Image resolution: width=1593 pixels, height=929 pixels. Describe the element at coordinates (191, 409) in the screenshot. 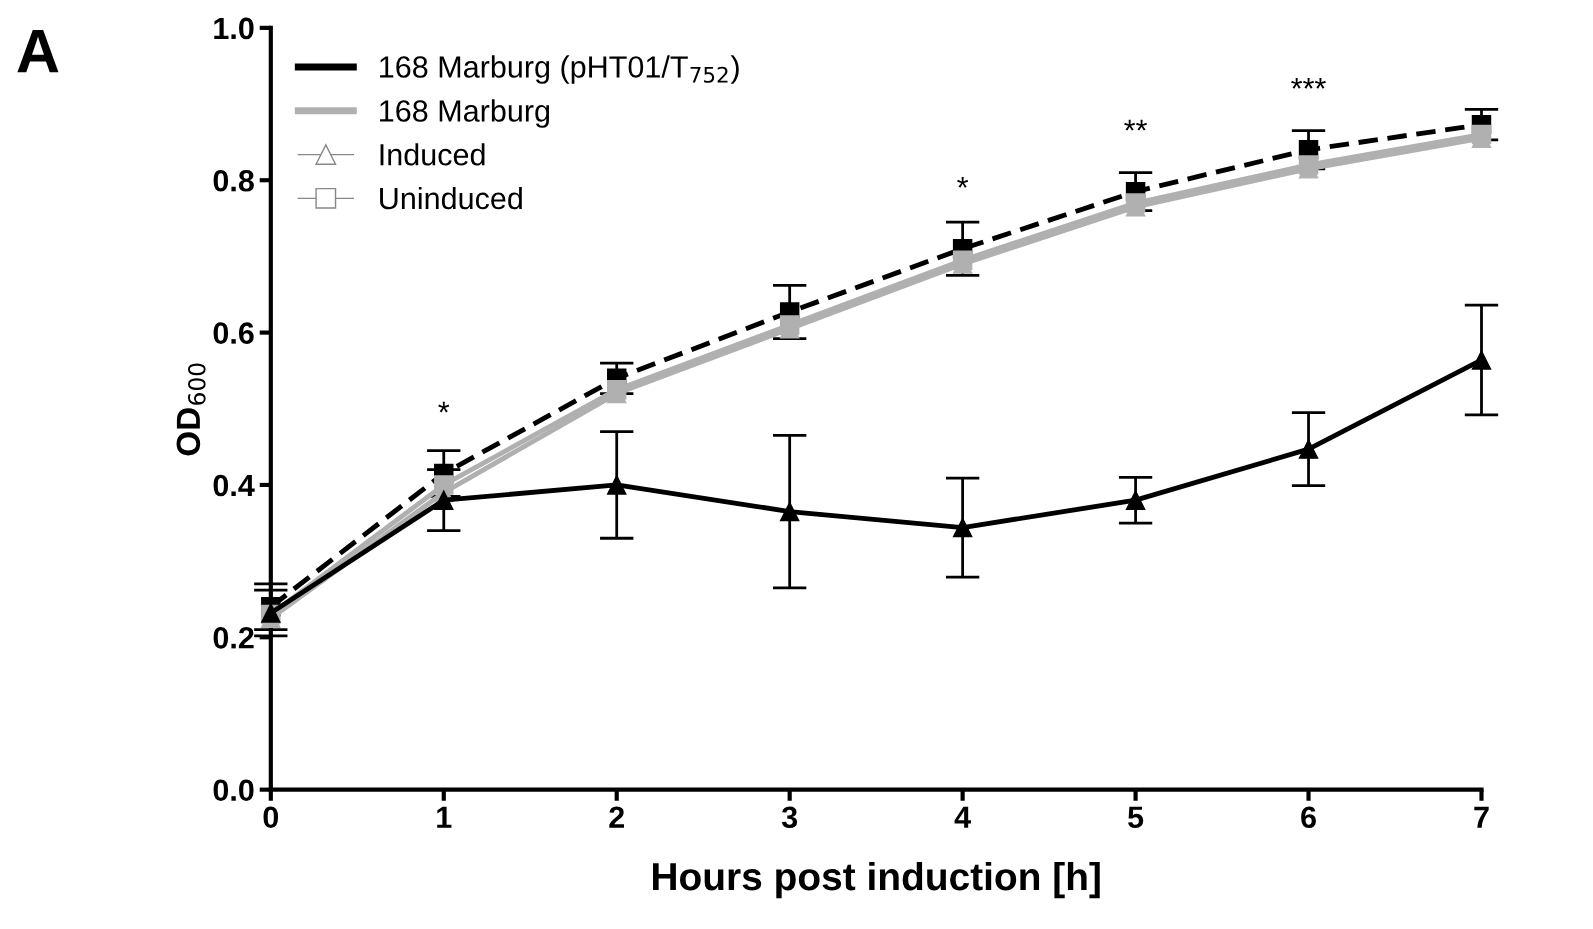

I see `y-axis-title: OD$_{600}$` at that location.